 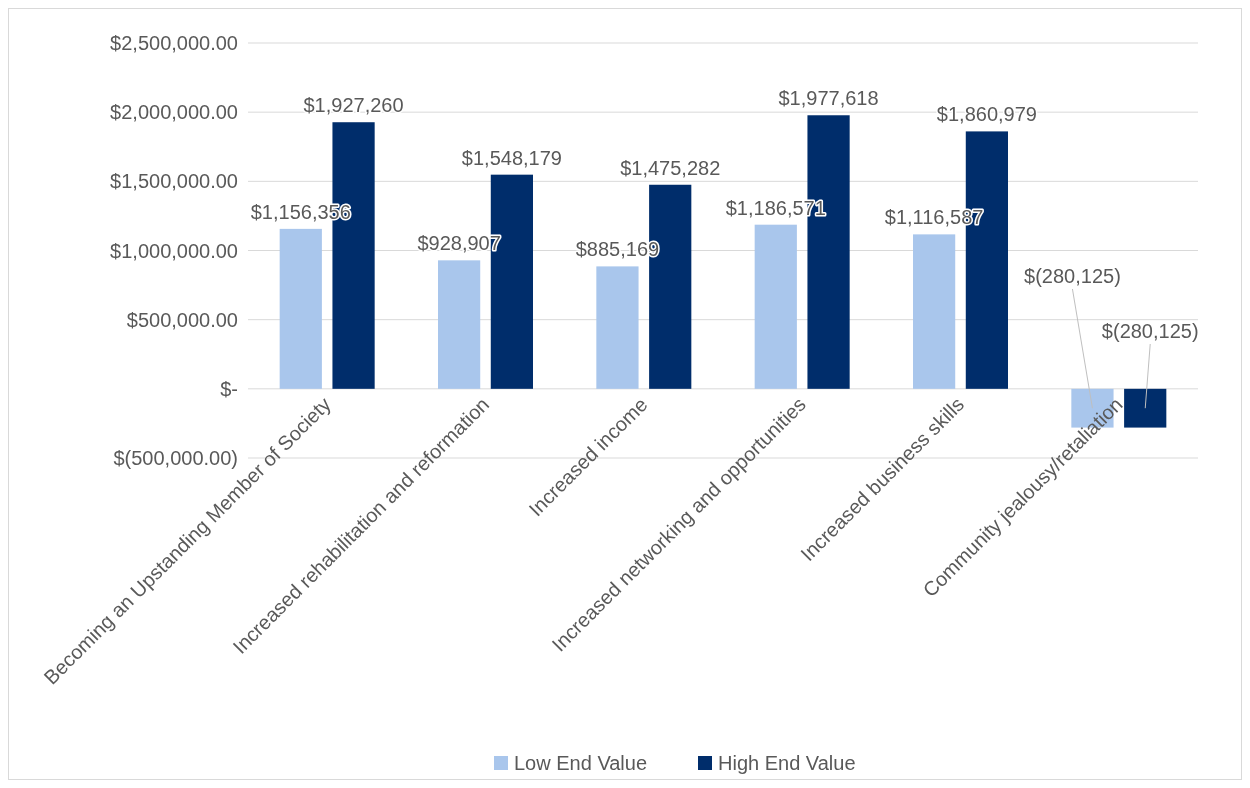 What do you see at coordinates (353, 105) in the screenshot?
I see `data-label: $1,927,260` at bounding box center [353, 105].